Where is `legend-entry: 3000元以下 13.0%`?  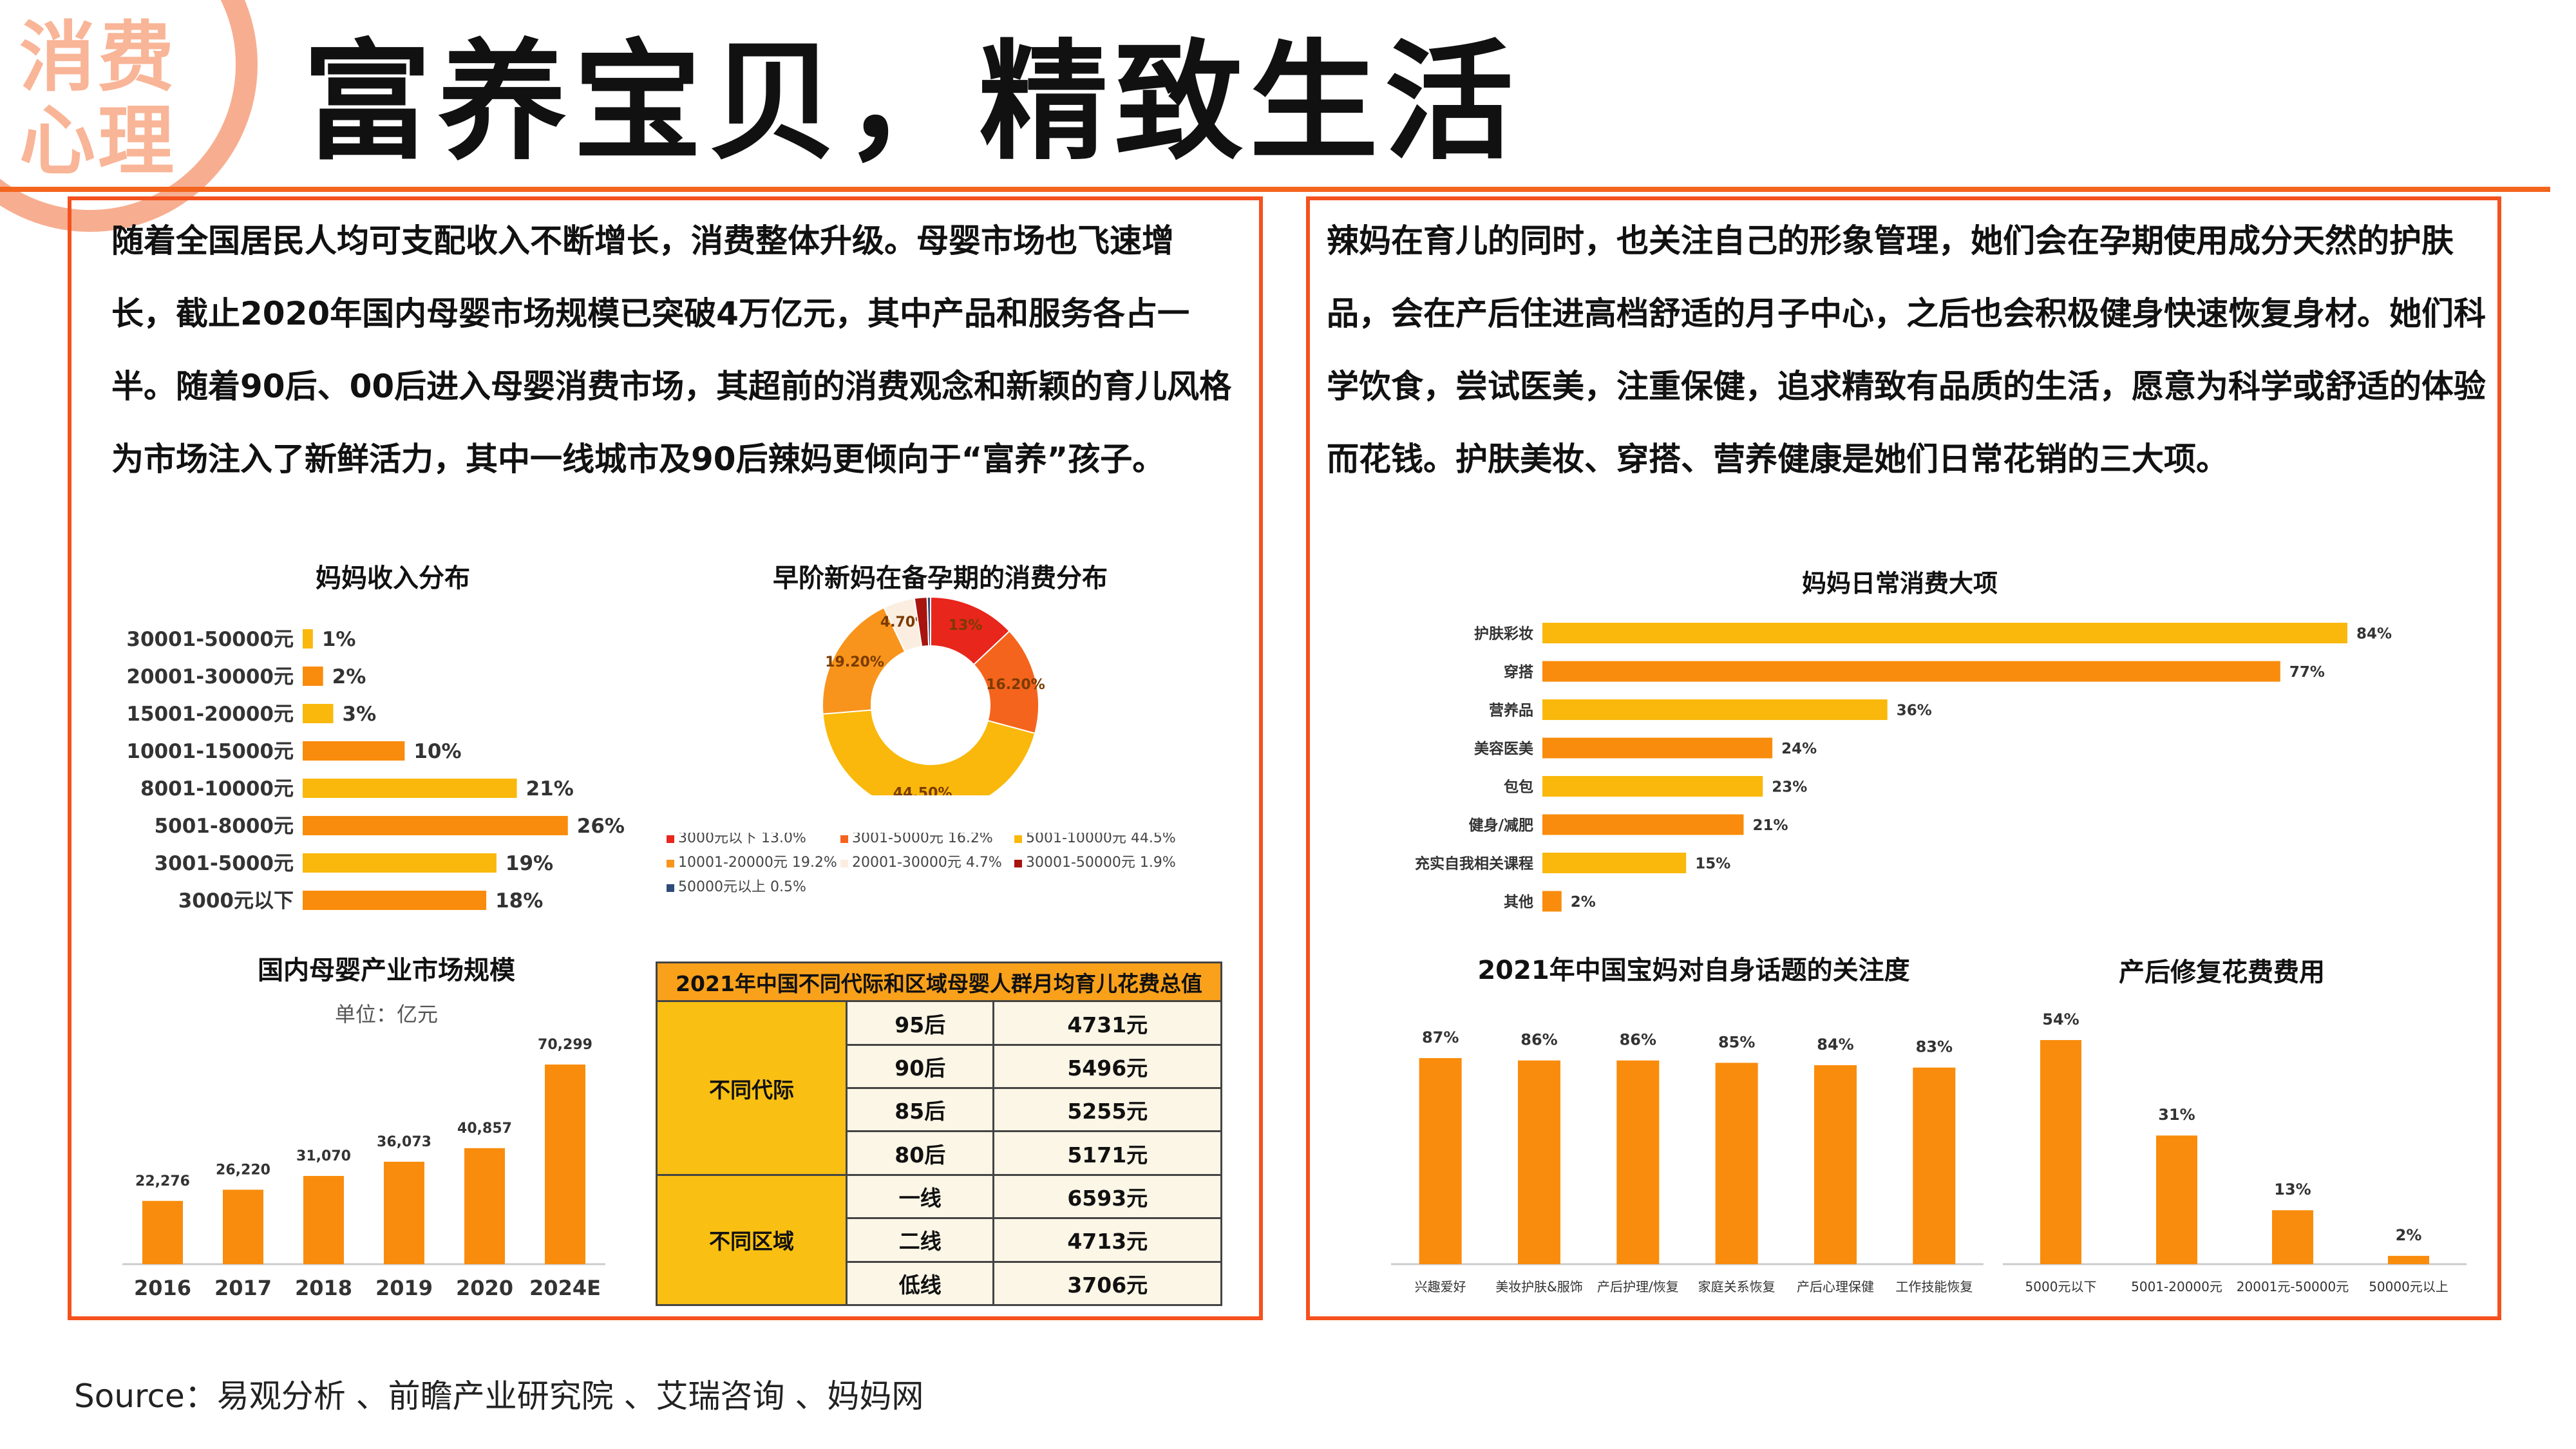
legend-entry: 3000元以下 13.0% is located at coordinates (742, 840).